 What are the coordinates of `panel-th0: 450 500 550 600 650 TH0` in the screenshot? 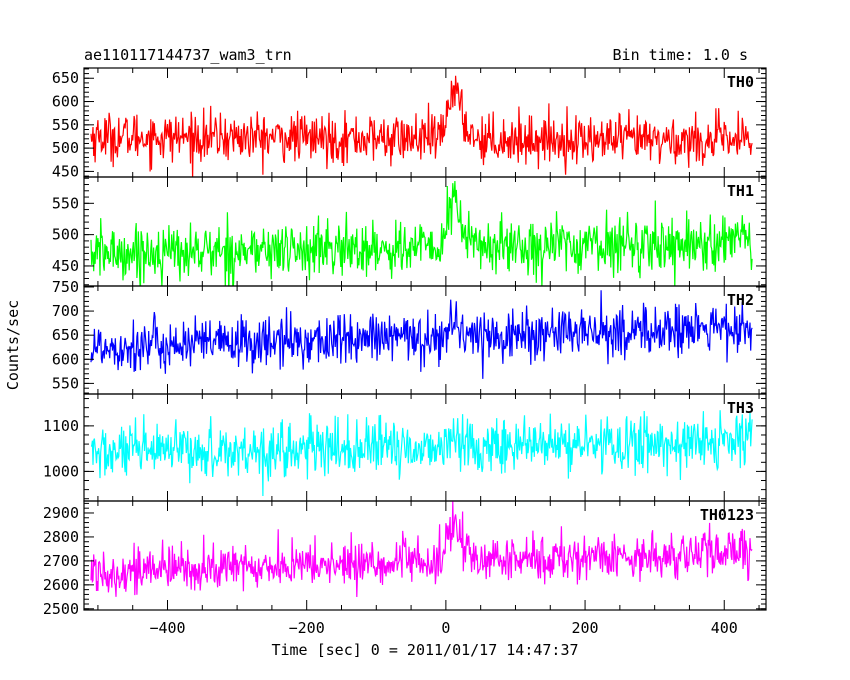 It's located at (409, 123).